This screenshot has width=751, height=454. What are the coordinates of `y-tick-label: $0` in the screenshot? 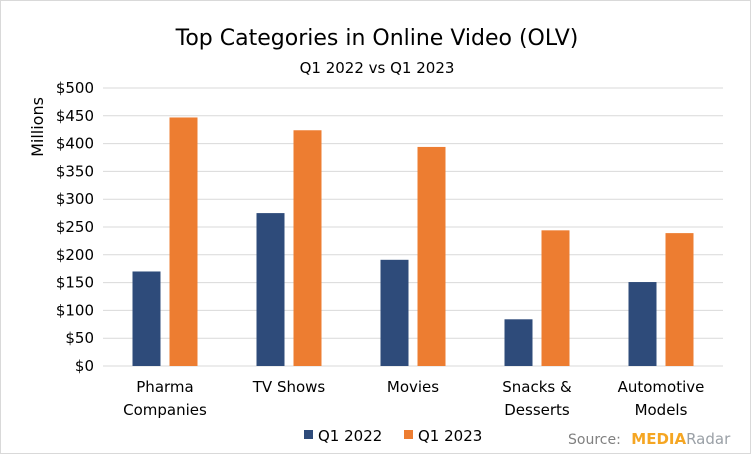 It's located at (84, 366).